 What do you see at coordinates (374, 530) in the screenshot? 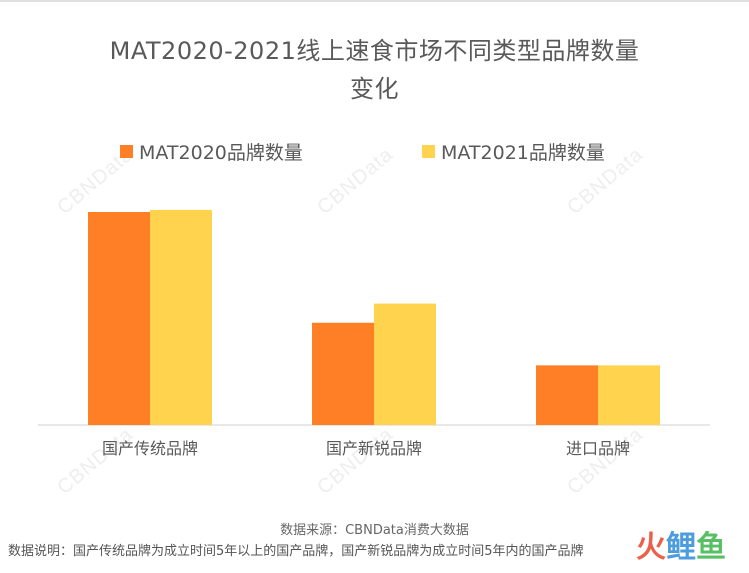
I see `data-source: 数据来源：CBNData消费大数据` at bounding box center [374, 530].